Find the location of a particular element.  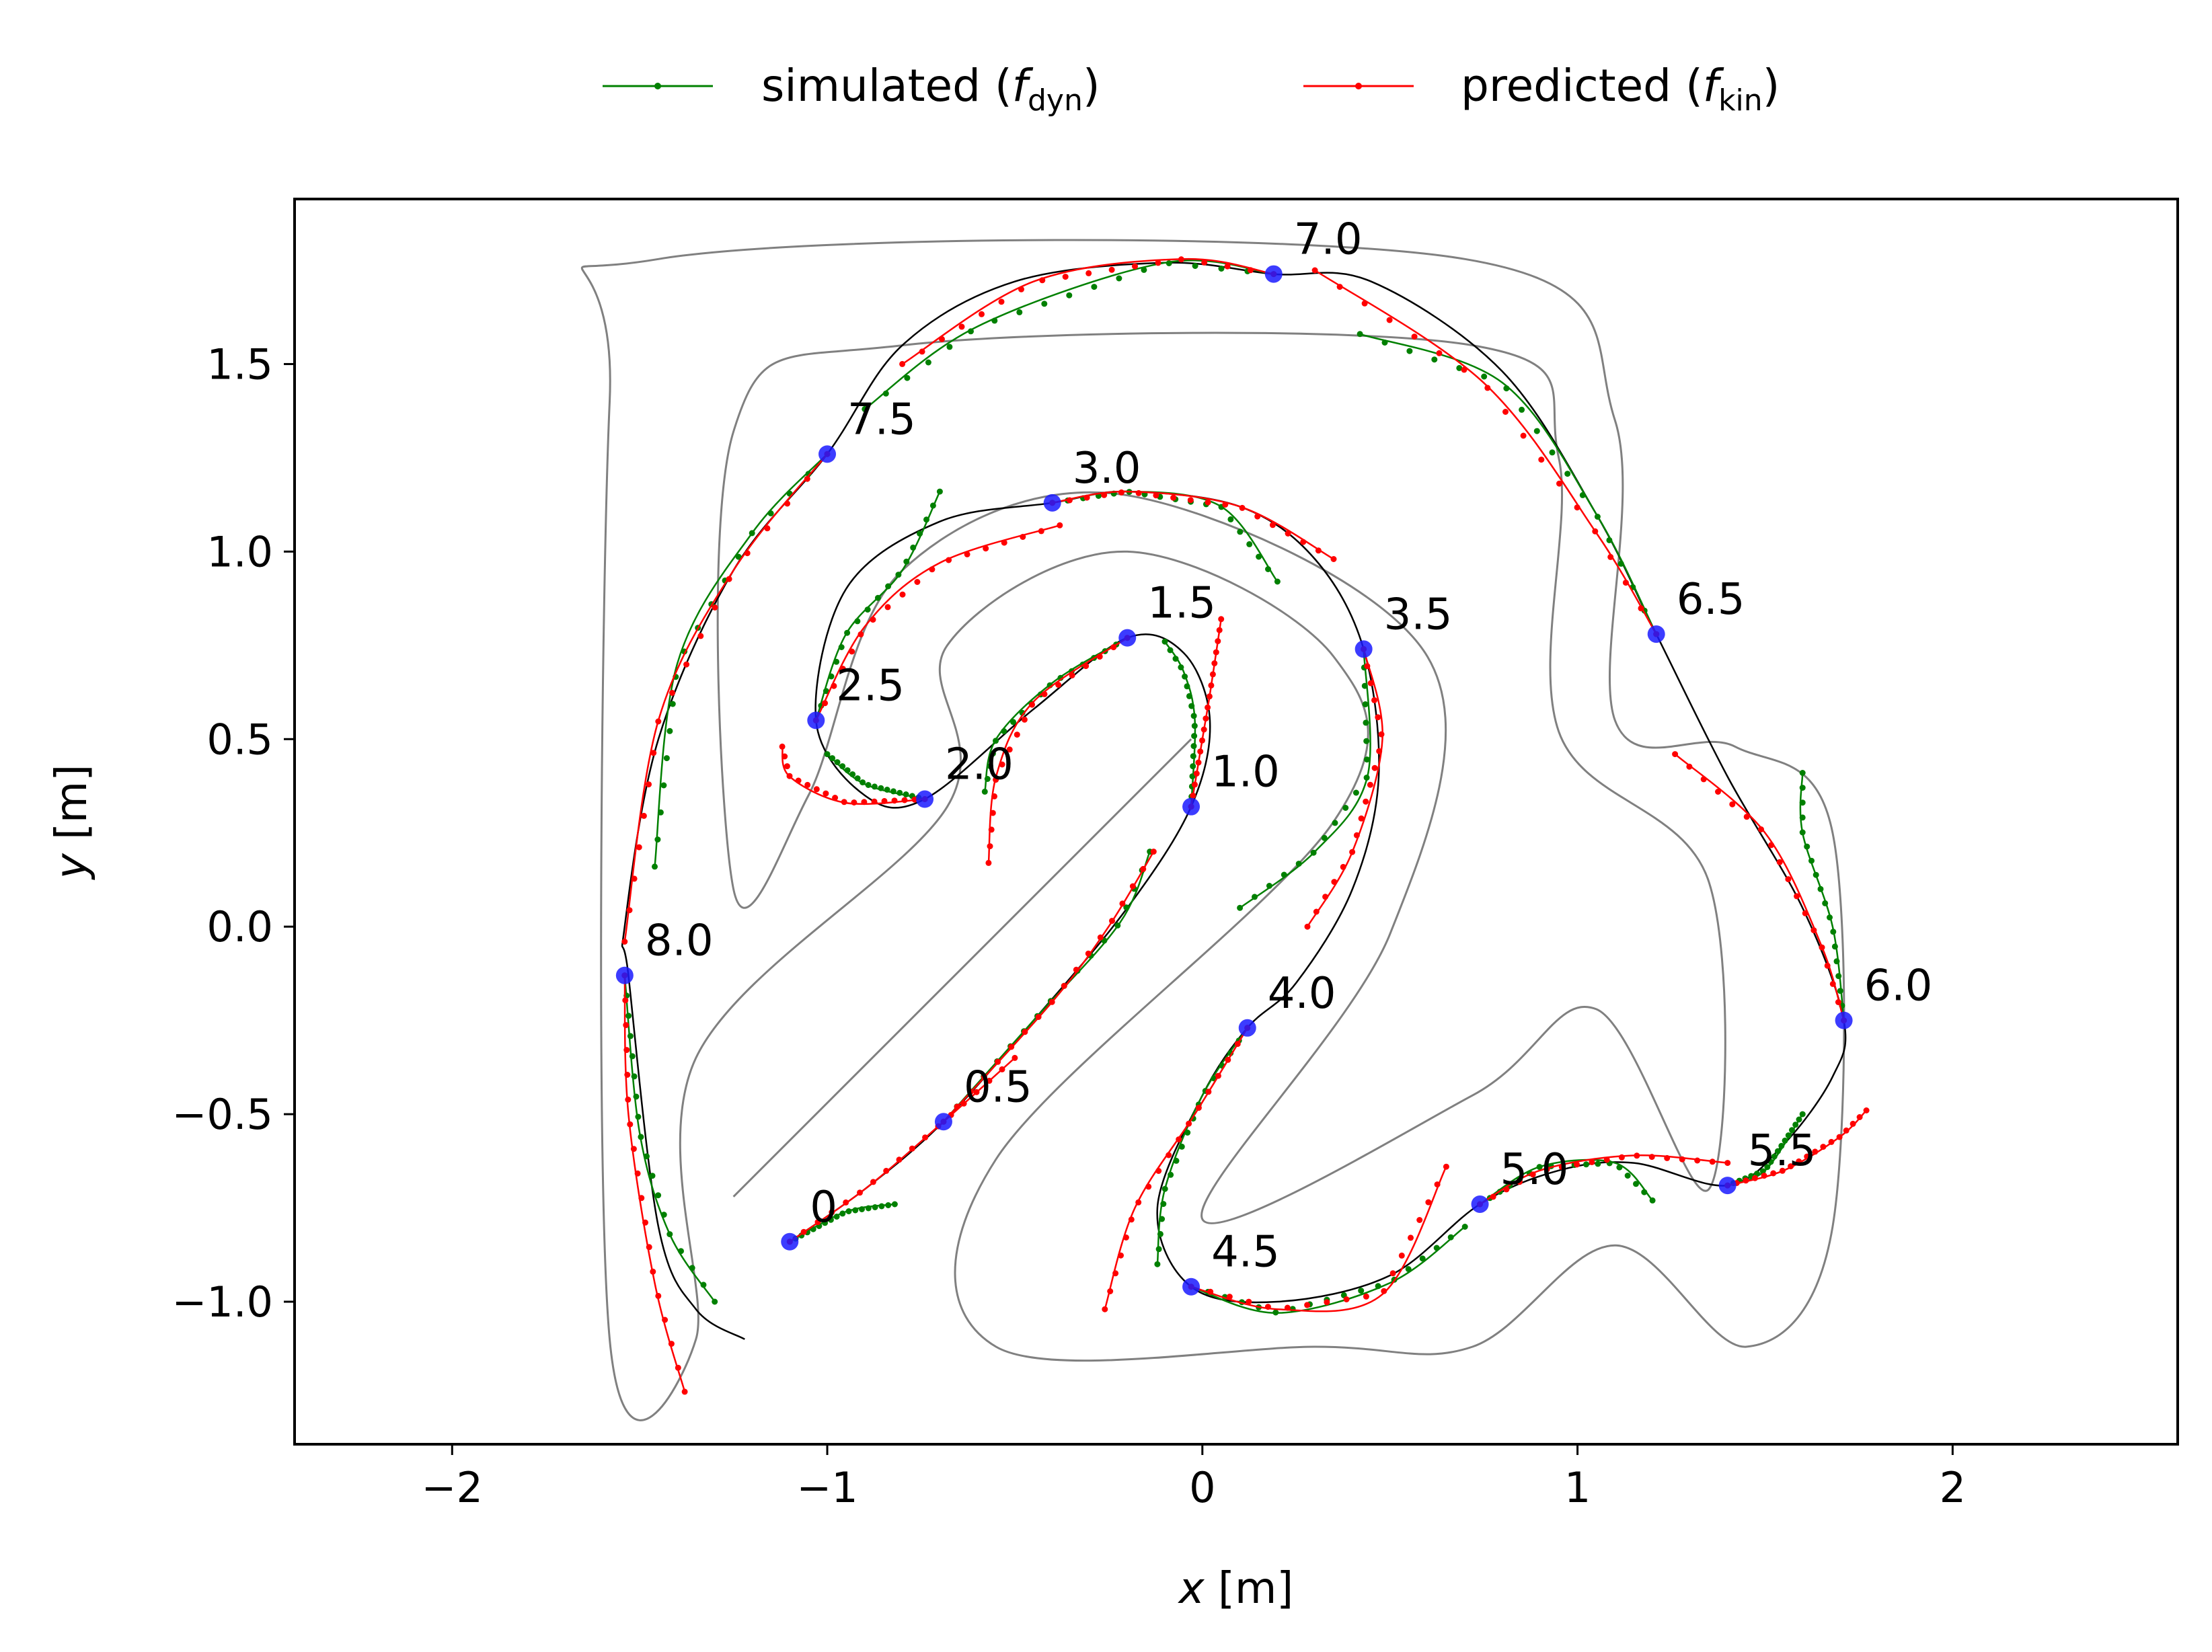

time-marker-label: 0 is located at coordinates (823, 1207).